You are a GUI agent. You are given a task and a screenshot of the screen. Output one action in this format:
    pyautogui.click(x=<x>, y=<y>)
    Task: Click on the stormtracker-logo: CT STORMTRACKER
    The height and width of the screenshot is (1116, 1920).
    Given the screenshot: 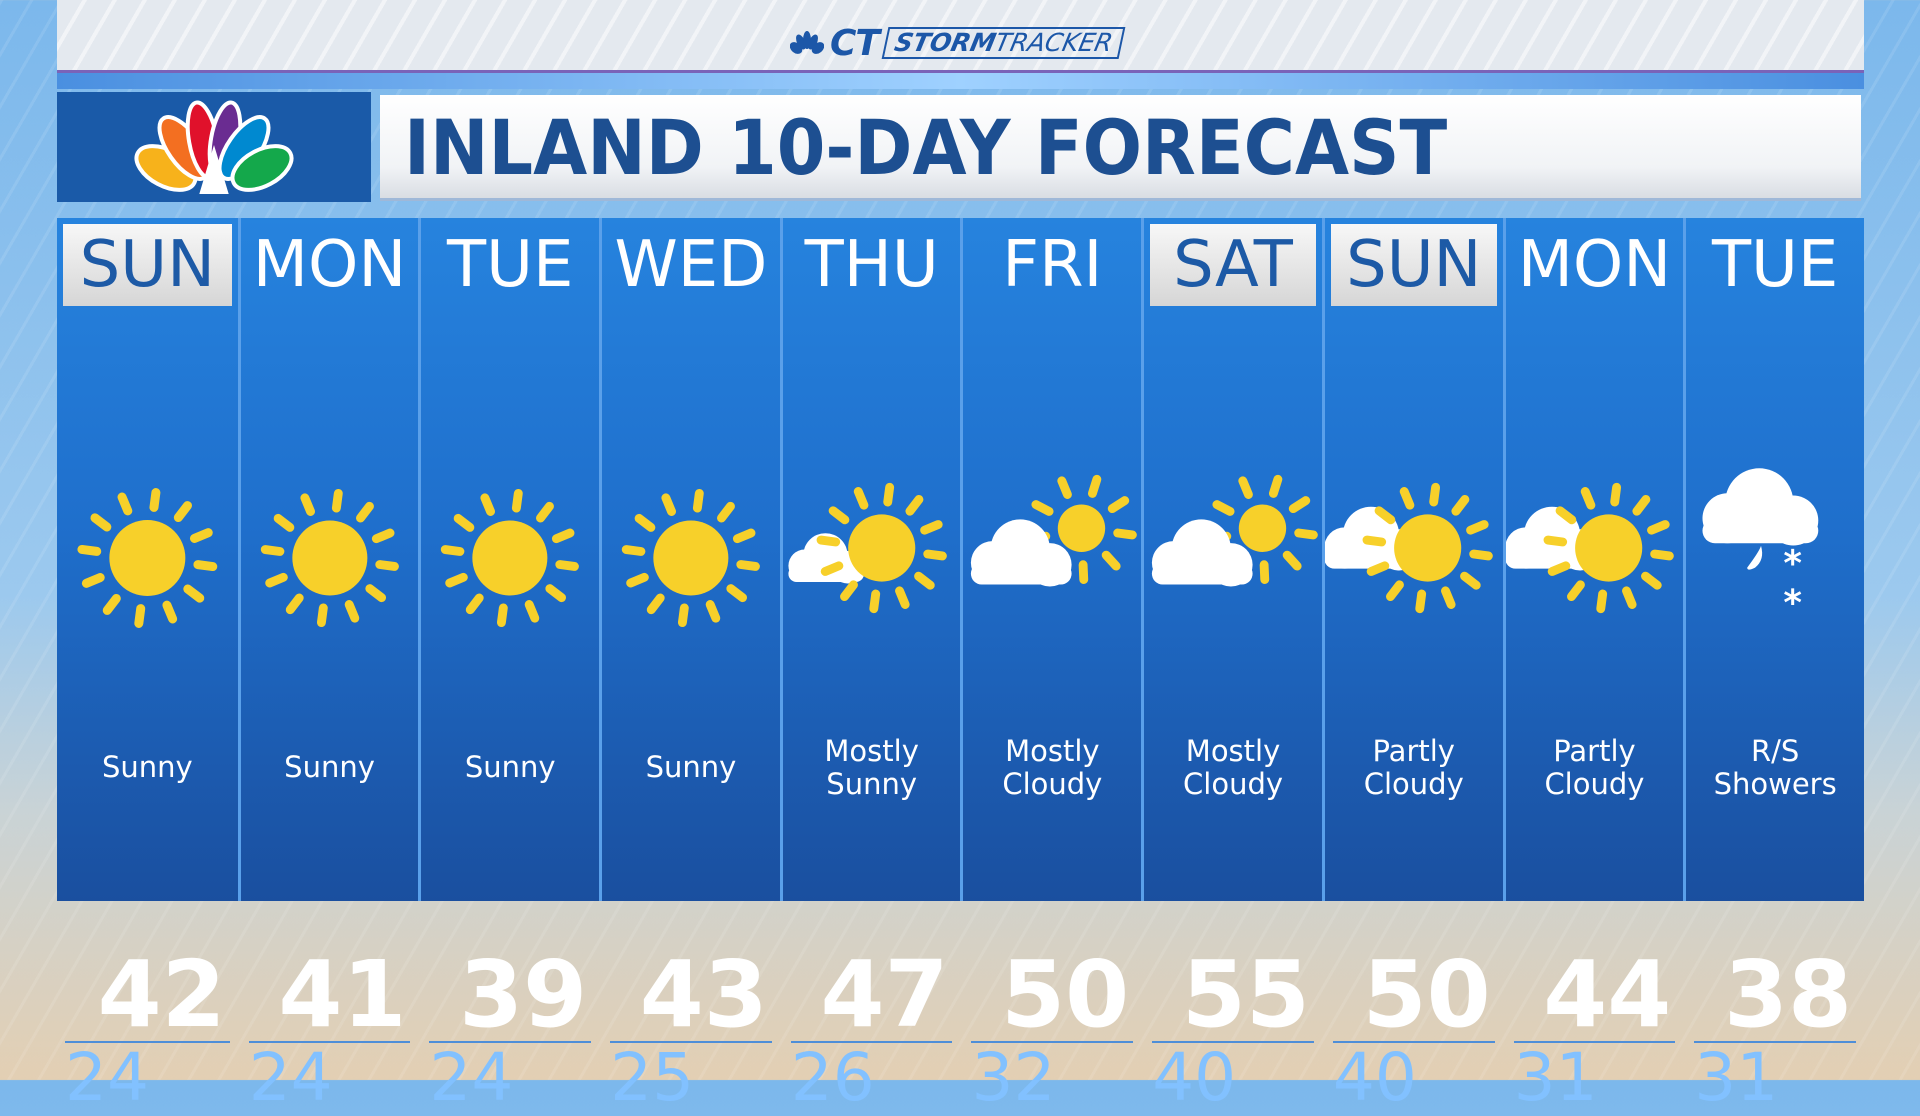 What is the action you would take?
    pyautogui.click(x=958, y=43)
    